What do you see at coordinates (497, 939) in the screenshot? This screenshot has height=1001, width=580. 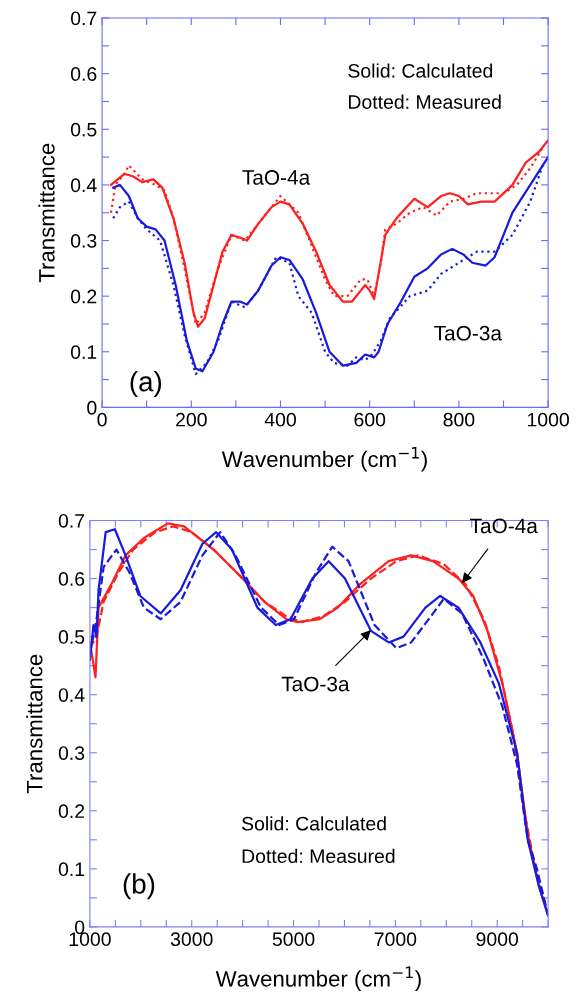 I see `x-tick-label: 9000` at bounding box center [497, 939].